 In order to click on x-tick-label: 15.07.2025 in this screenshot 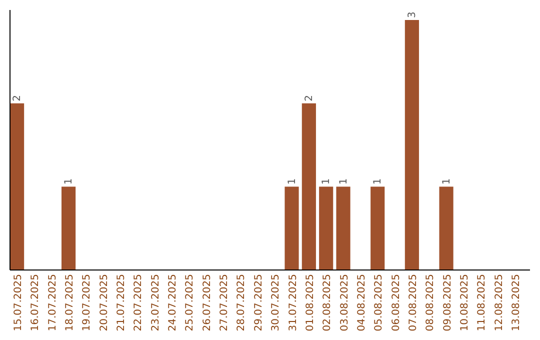, I will do `click(18, 303)`.